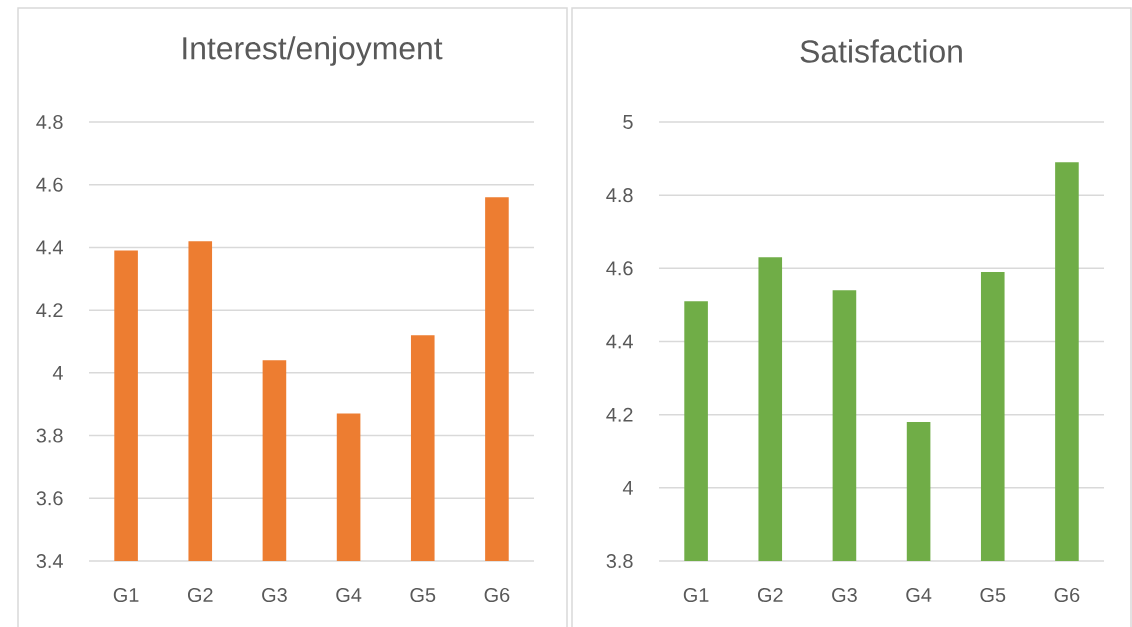 The image size is (1132, 627). Describe the element at coordinates (49, 498) in the screenshot. I see `y-tick-label: 3.6` at that location.